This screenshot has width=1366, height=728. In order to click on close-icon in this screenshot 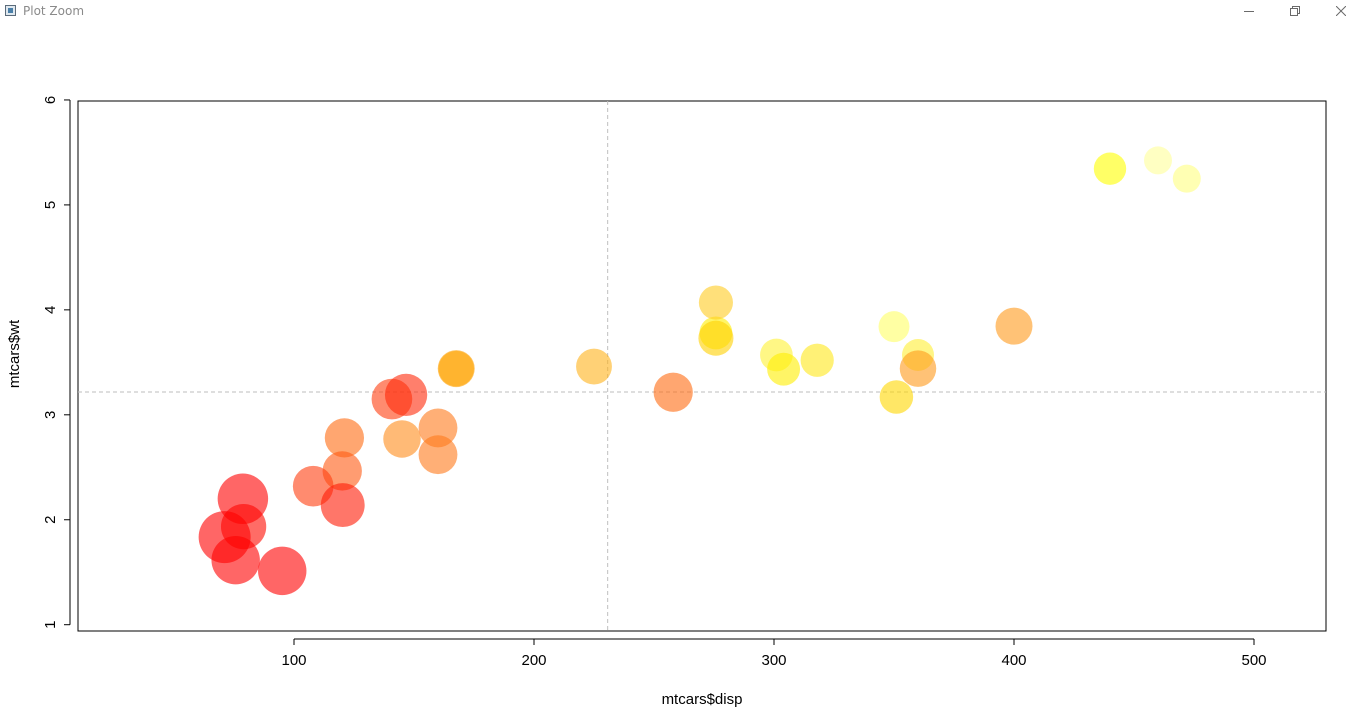, I will do `click(1341, 11)`.